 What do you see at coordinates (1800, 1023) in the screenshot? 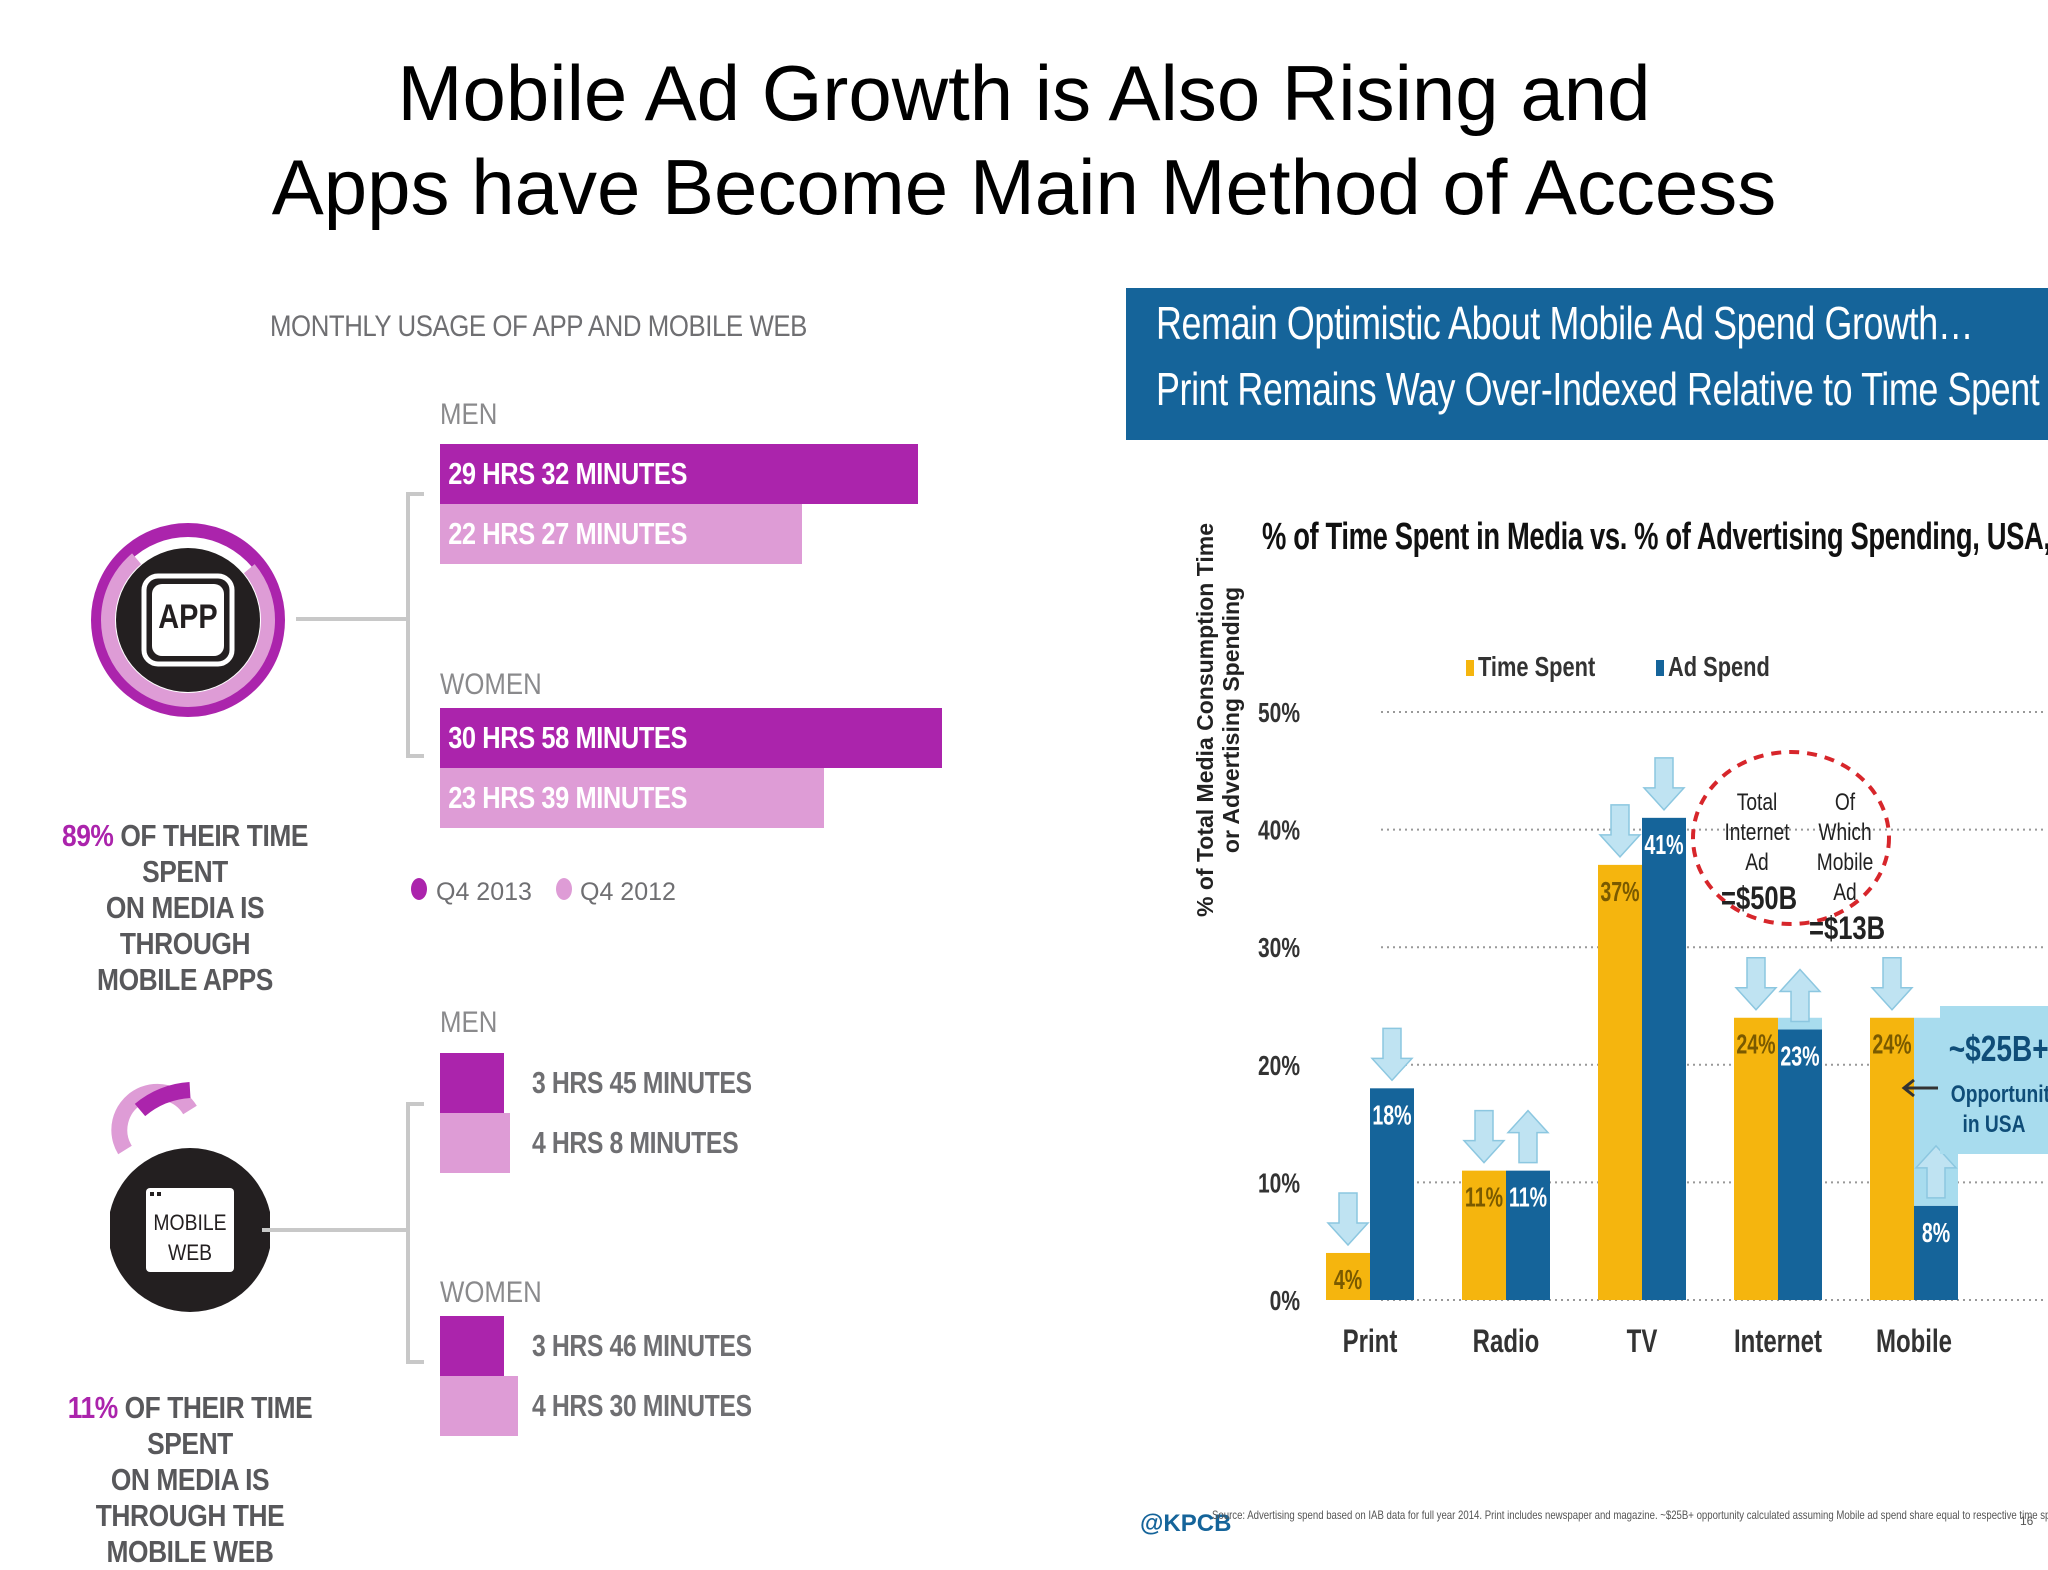
I see `bar-gap-internet` at bounding box center [1800, 1023].